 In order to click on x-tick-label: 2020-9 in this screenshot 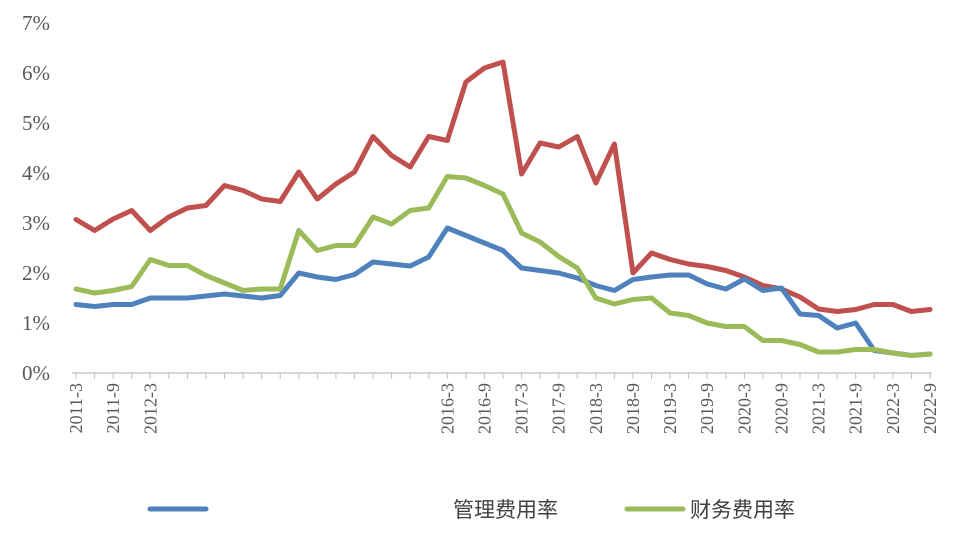, I will do `click(781, 408)`.